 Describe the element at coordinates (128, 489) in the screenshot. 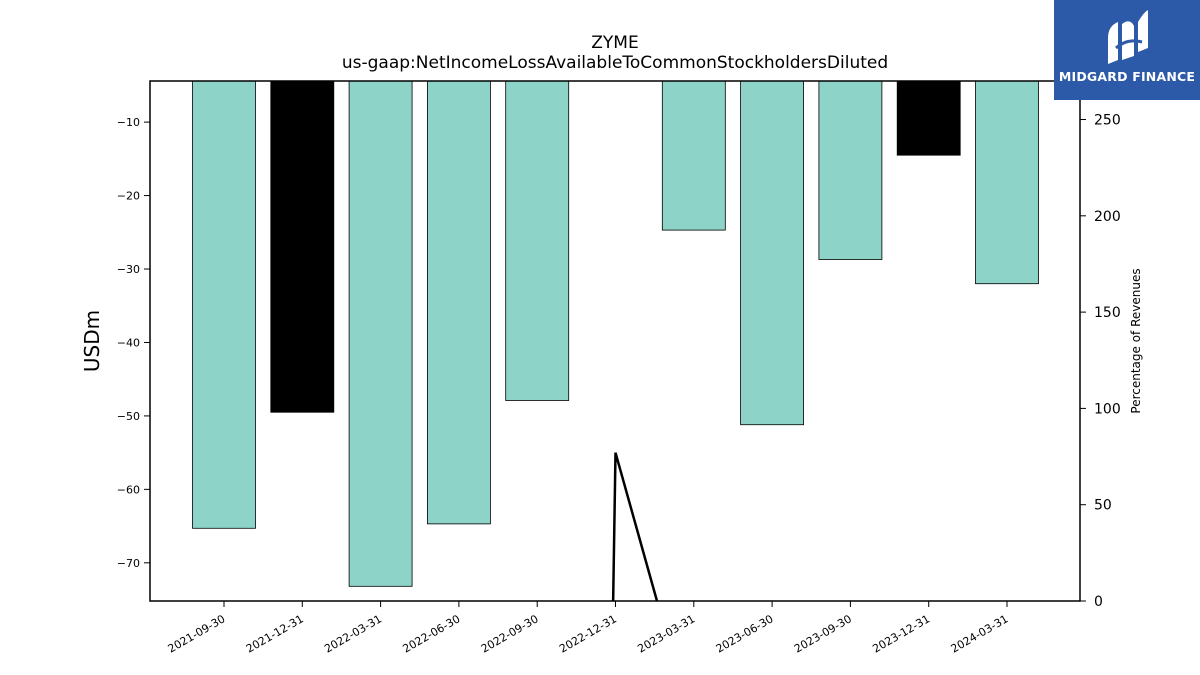

I see `y-tick-label: −60` at that location.